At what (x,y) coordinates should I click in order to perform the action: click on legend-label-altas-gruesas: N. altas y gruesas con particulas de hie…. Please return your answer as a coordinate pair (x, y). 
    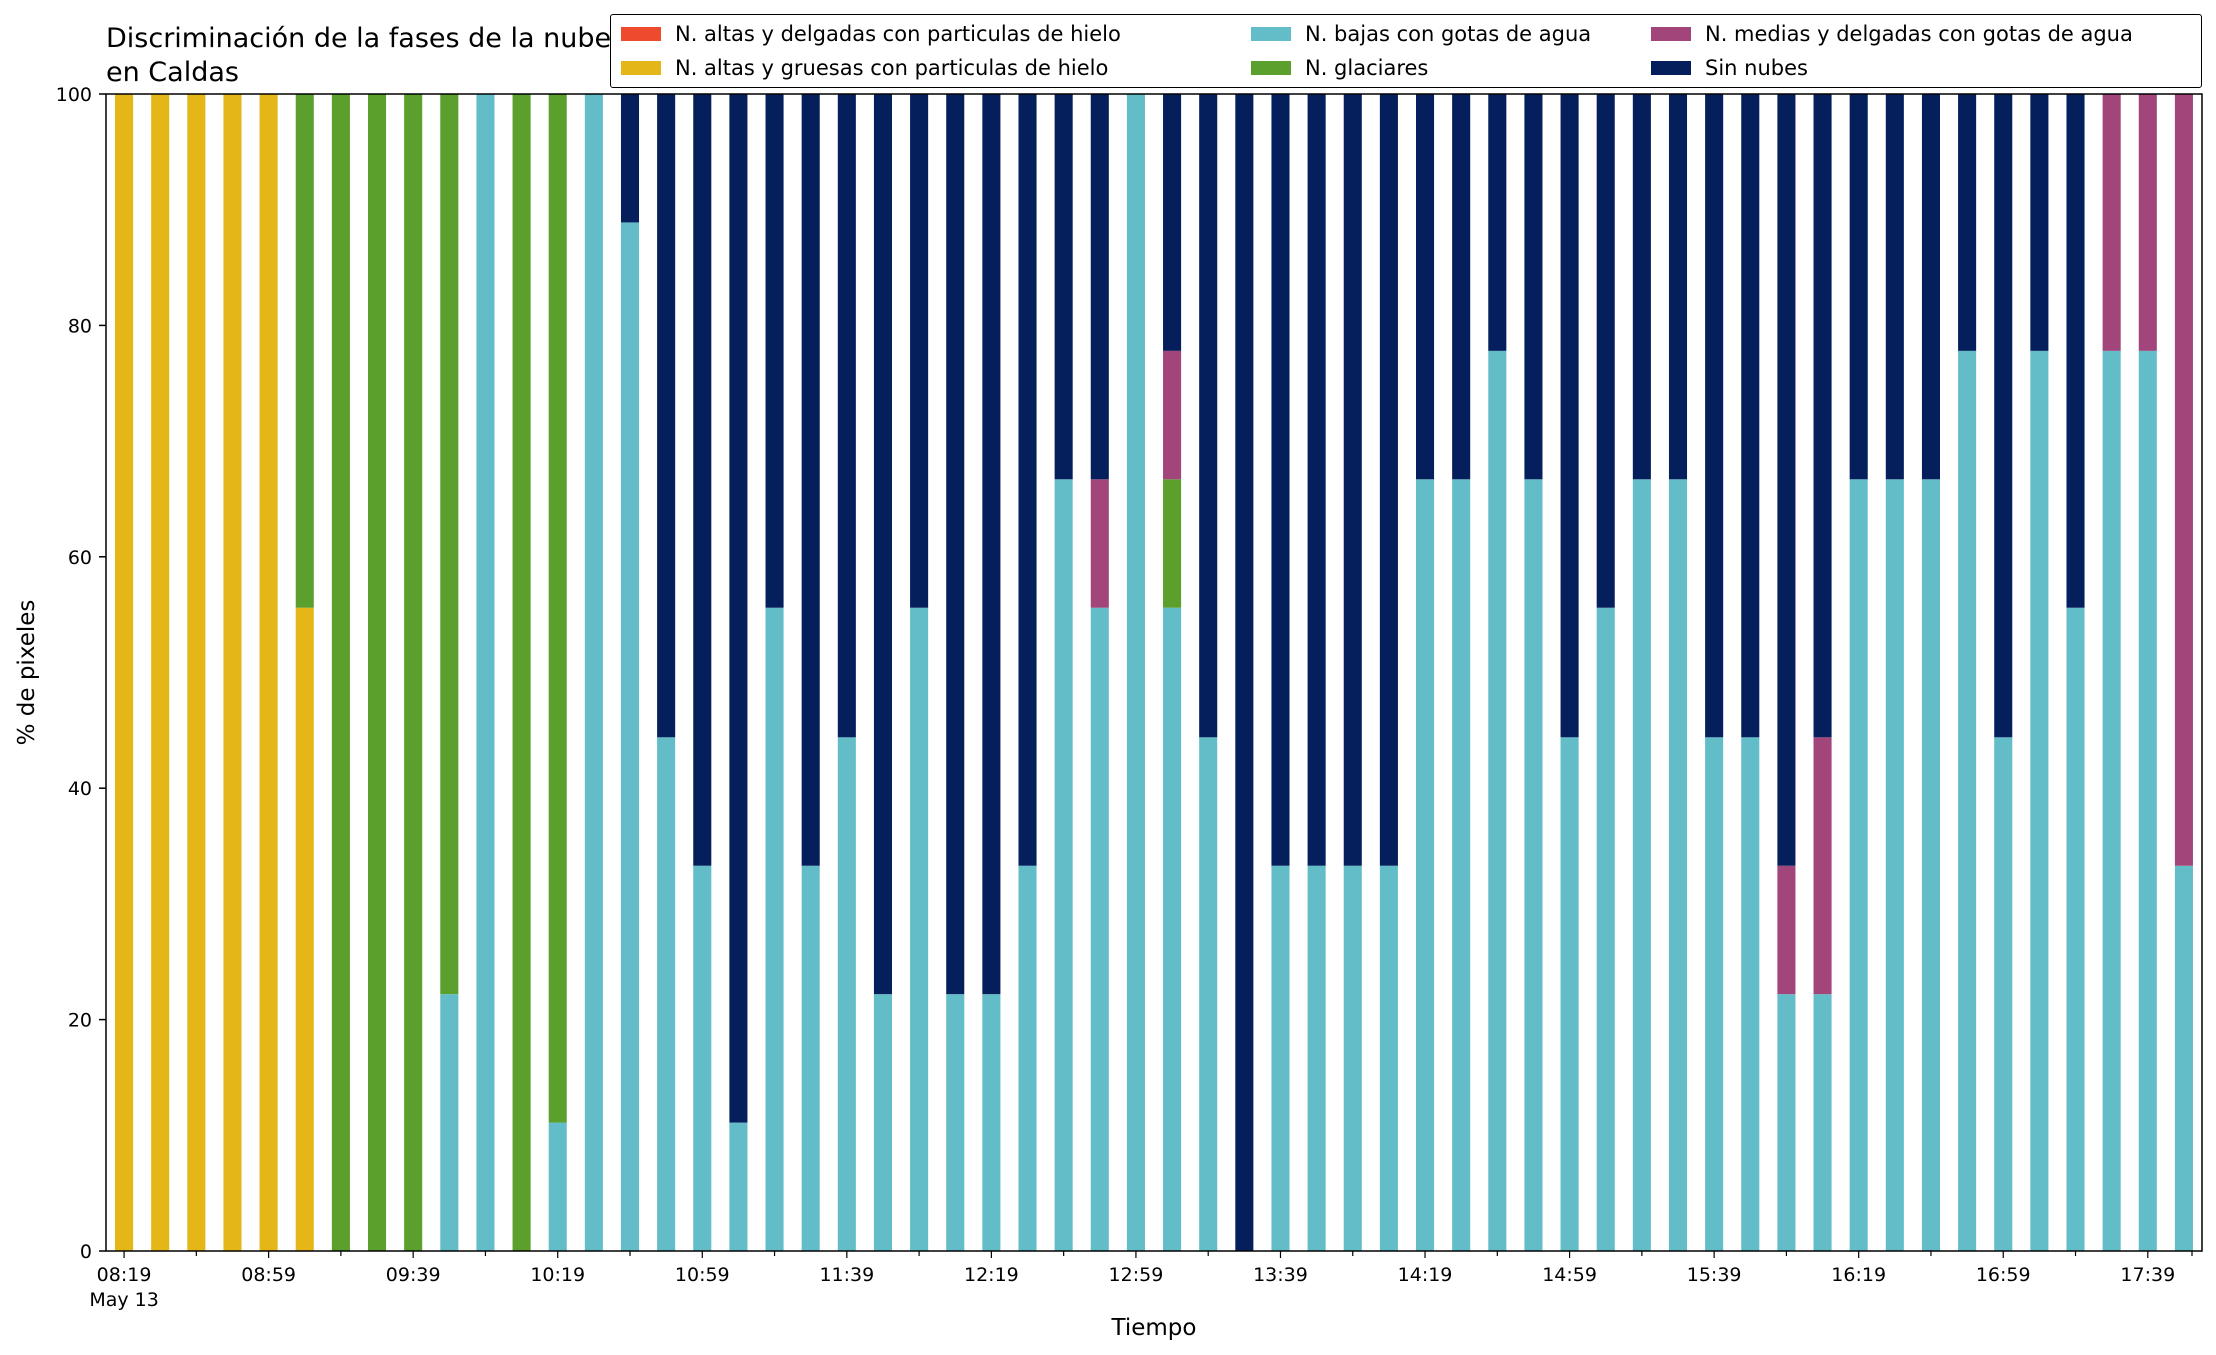
    Looking at the image, I should click on (892, 68).